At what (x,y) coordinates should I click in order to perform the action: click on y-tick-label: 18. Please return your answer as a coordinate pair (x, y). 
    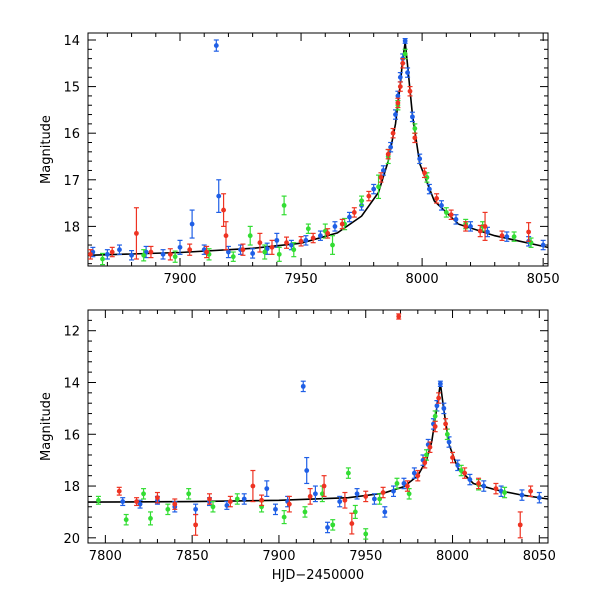
    Looking at the image, I should click on (71, 227).